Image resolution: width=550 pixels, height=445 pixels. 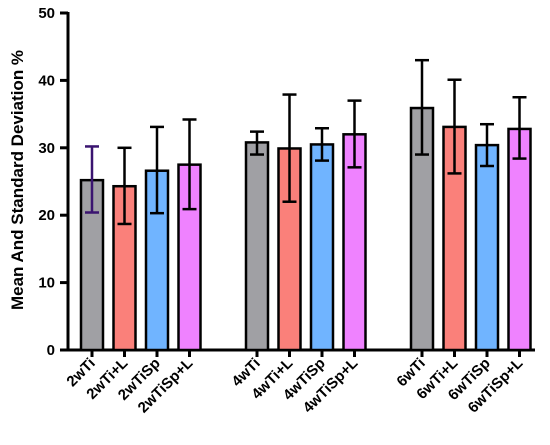 What do you see at coordinates (519, 239) in the screenshot?
I see `bar-6wTiSp+L` at bounding box center [519, 239].